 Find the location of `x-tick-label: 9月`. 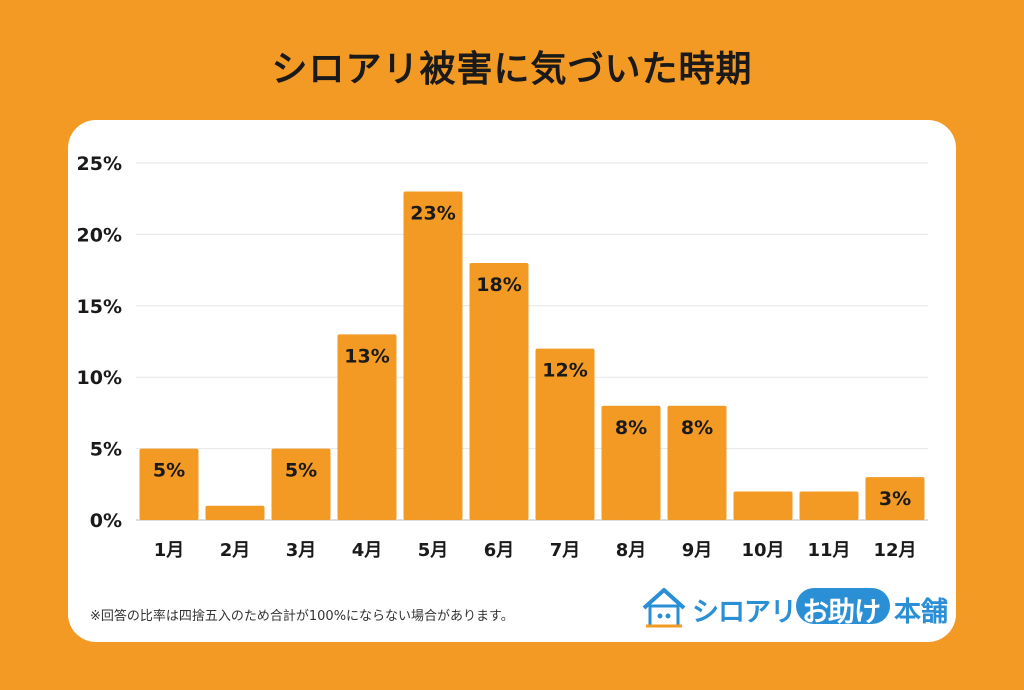

x-tick-label: 9月 is located at coordinates (697, 550).